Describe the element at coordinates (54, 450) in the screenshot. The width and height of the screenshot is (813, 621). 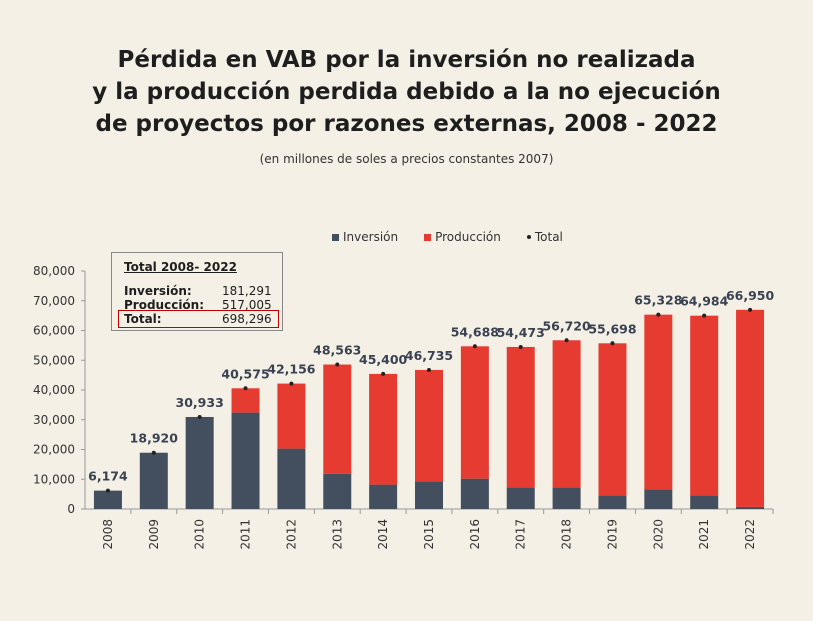
I see `y-tick-label: 20,000` at that location.